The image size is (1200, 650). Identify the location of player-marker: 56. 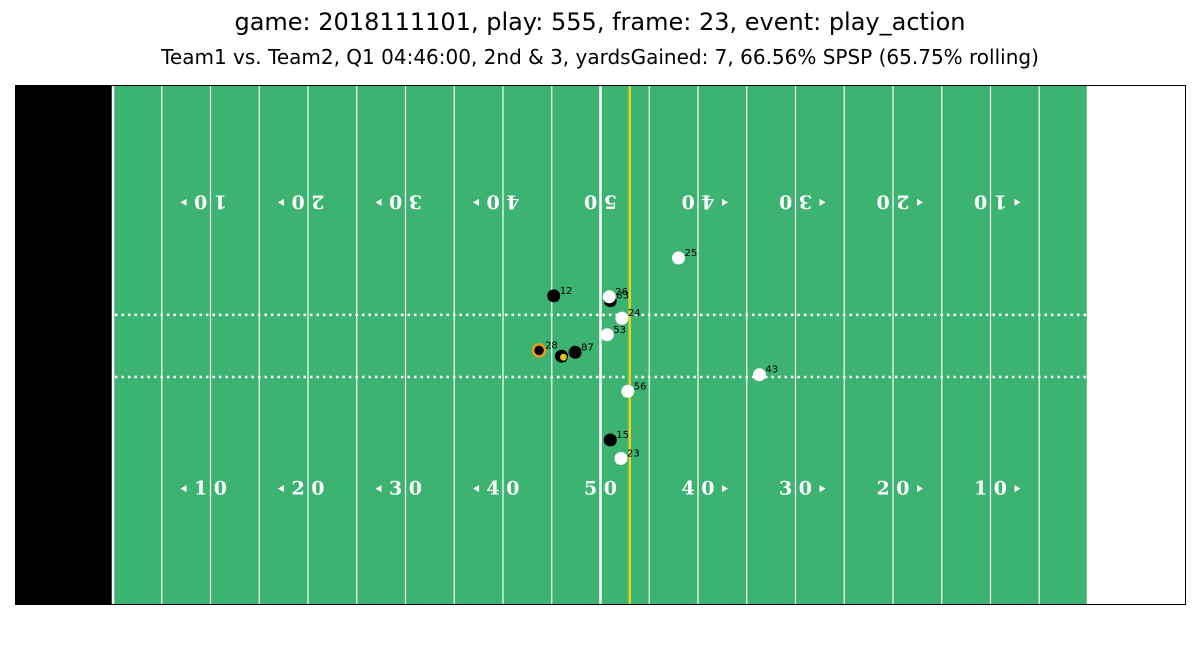
(634, 389).